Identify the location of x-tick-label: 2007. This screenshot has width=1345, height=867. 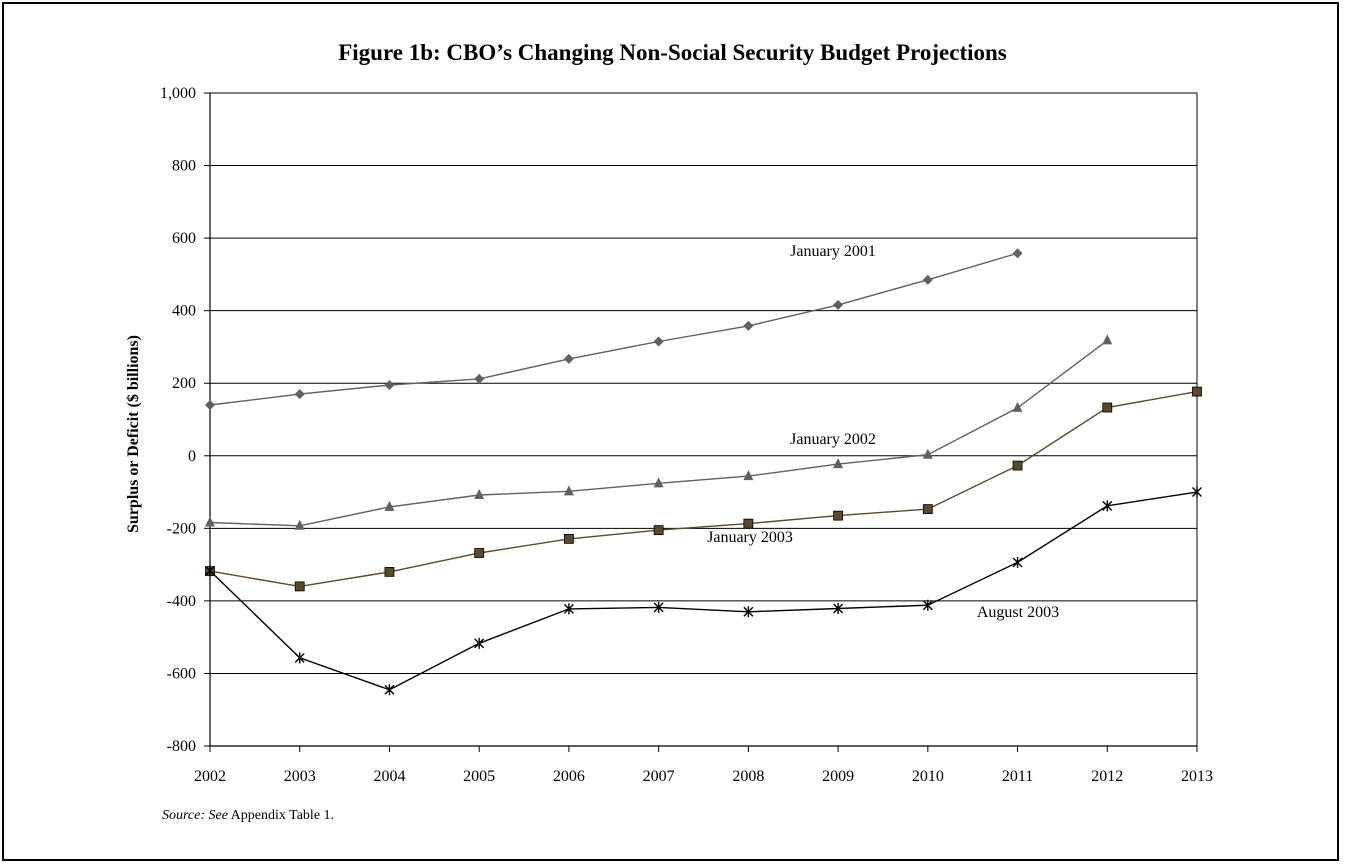
(659, 776).